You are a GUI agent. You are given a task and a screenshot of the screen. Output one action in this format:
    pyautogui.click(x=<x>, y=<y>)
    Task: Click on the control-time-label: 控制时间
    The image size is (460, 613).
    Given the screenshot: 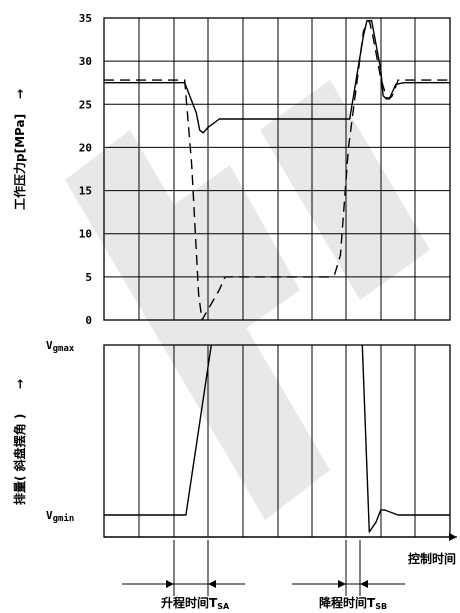 What is the action you would take?
    pyautogui.click(x=432, y=558)
    